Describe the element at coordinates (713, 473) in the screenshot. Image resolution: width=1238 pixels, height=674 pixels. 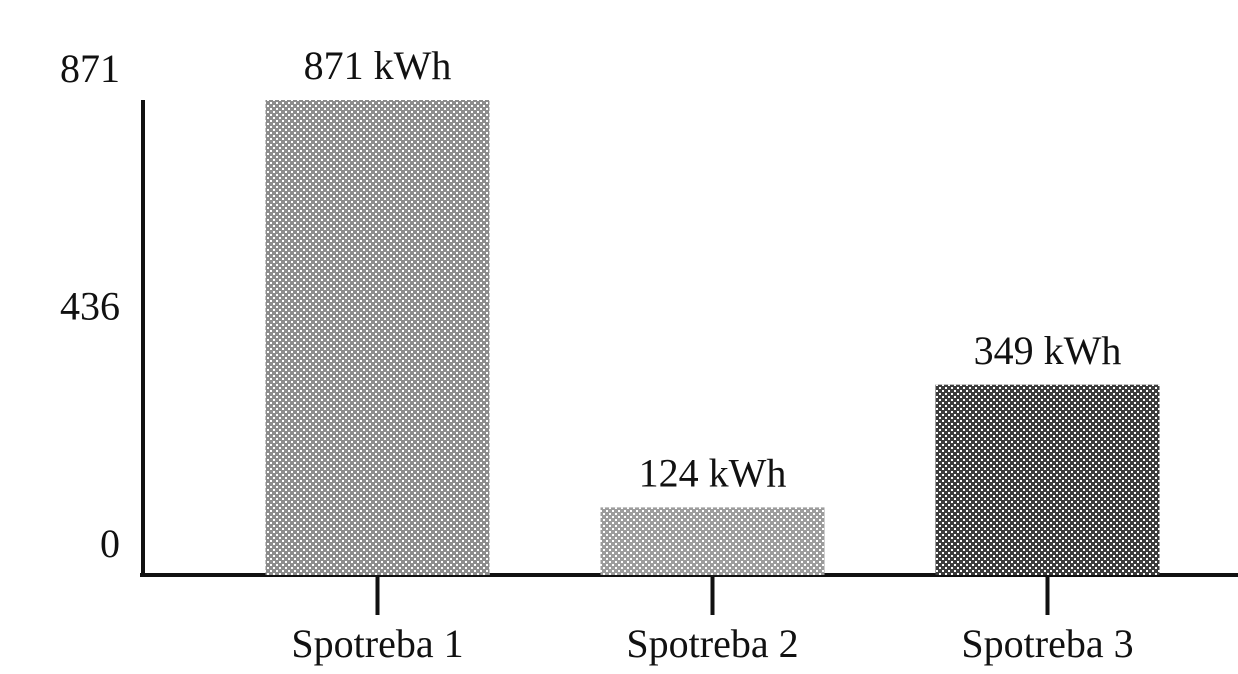
I see `value-label: 124 kWh` at that location.